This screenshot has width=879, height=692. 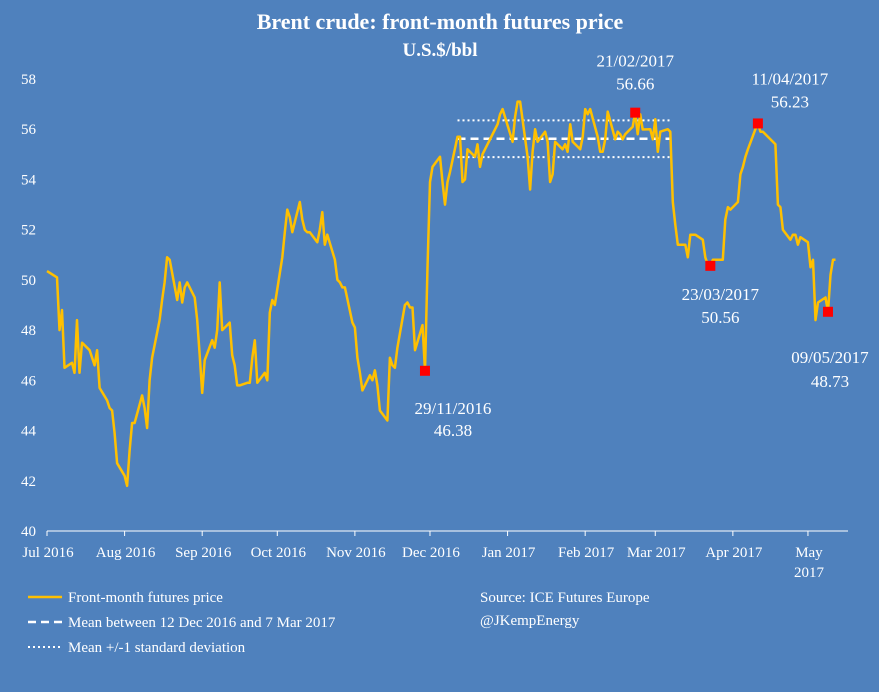 What do you see at coordinates (28, 482) in the screenshot?
I see `y-tick-label: 42` at bounding box center [28, 482].